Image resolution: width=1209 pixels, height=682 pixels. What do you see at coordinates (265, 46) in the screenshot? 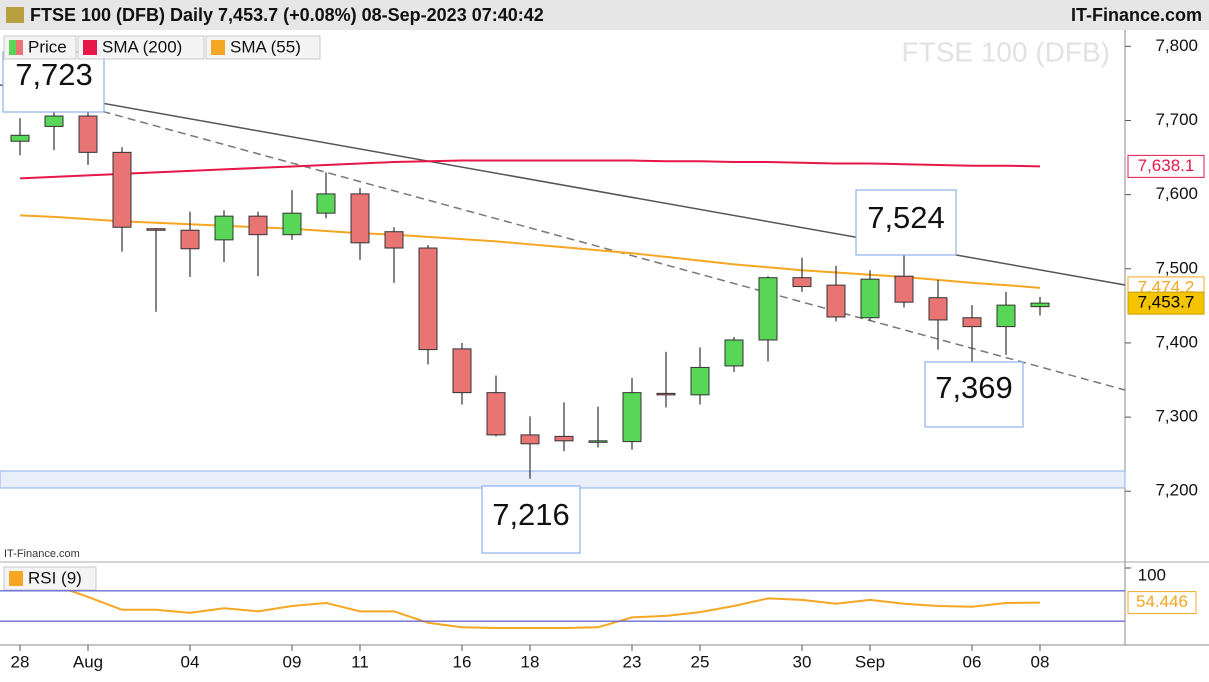
I see `legend-label: SMA (55)` at bounding box center [265, 46].